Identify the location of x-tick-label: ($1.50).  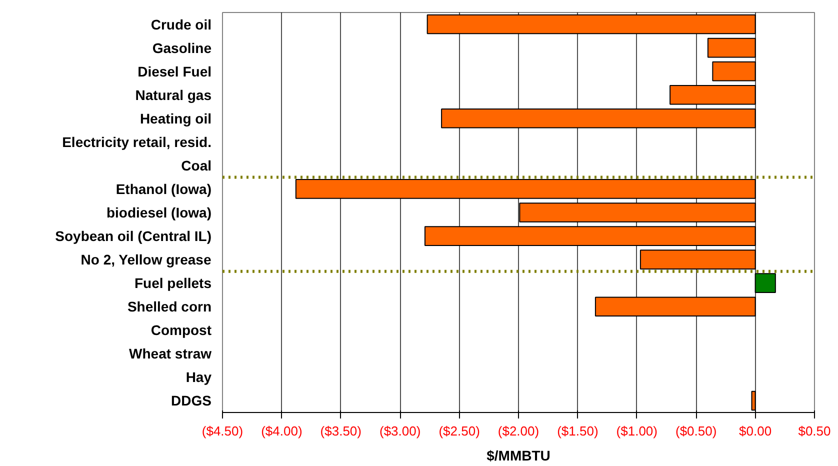
(577, 431).